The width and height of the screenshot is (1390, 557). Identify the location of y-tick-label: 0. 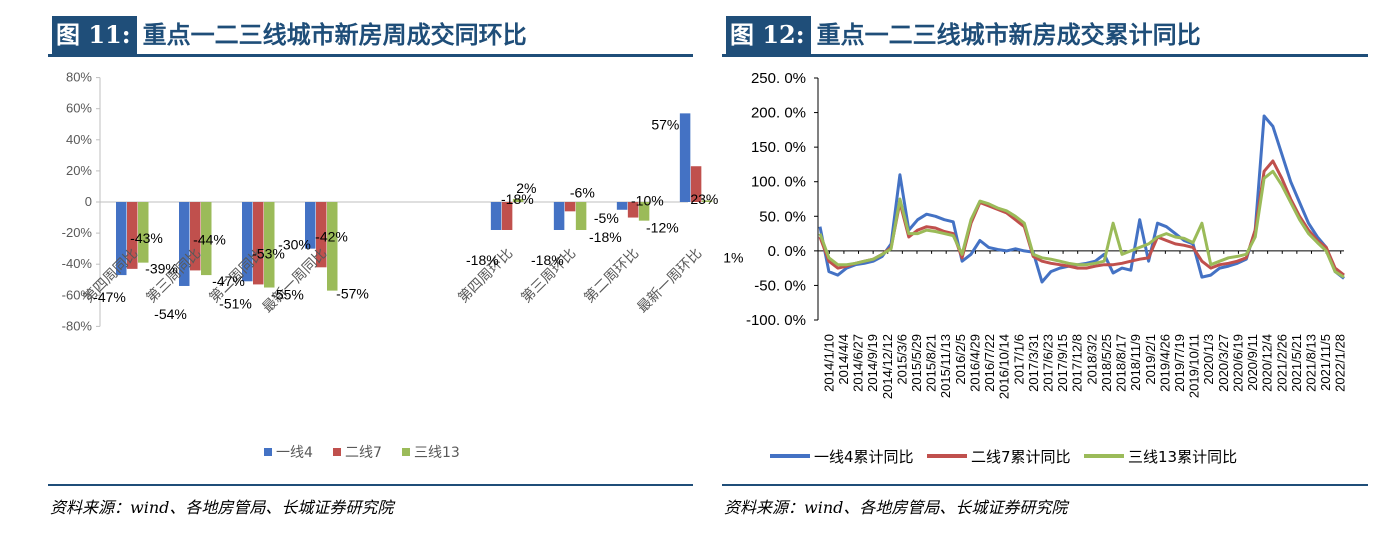
(88, 201).